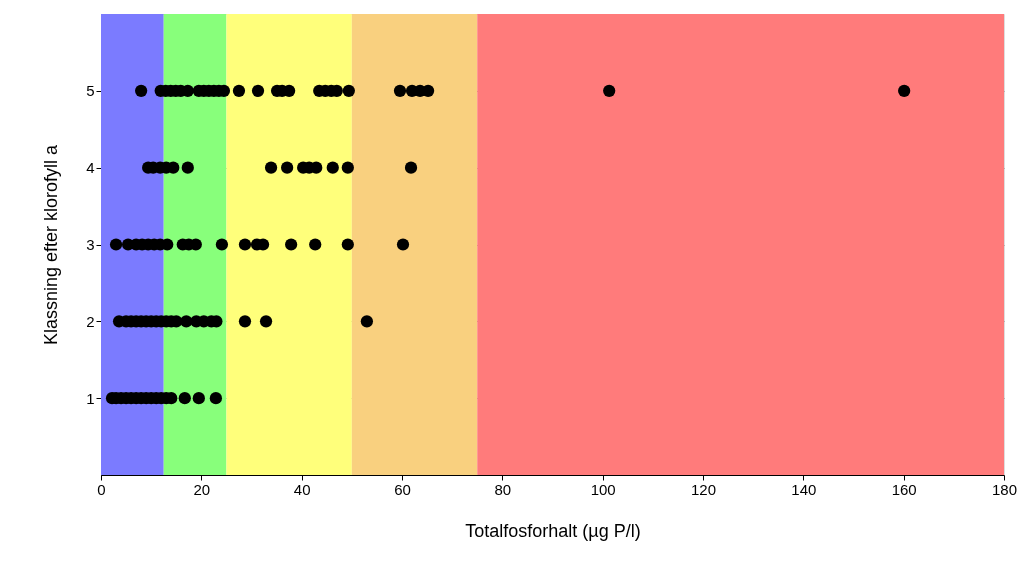 The width and height of the screenshot is (1027, 562). What do you see at coordinates (503, 489) in the screenshot?
I see `x-tick-label: 80` at bounding box center [503, 489].